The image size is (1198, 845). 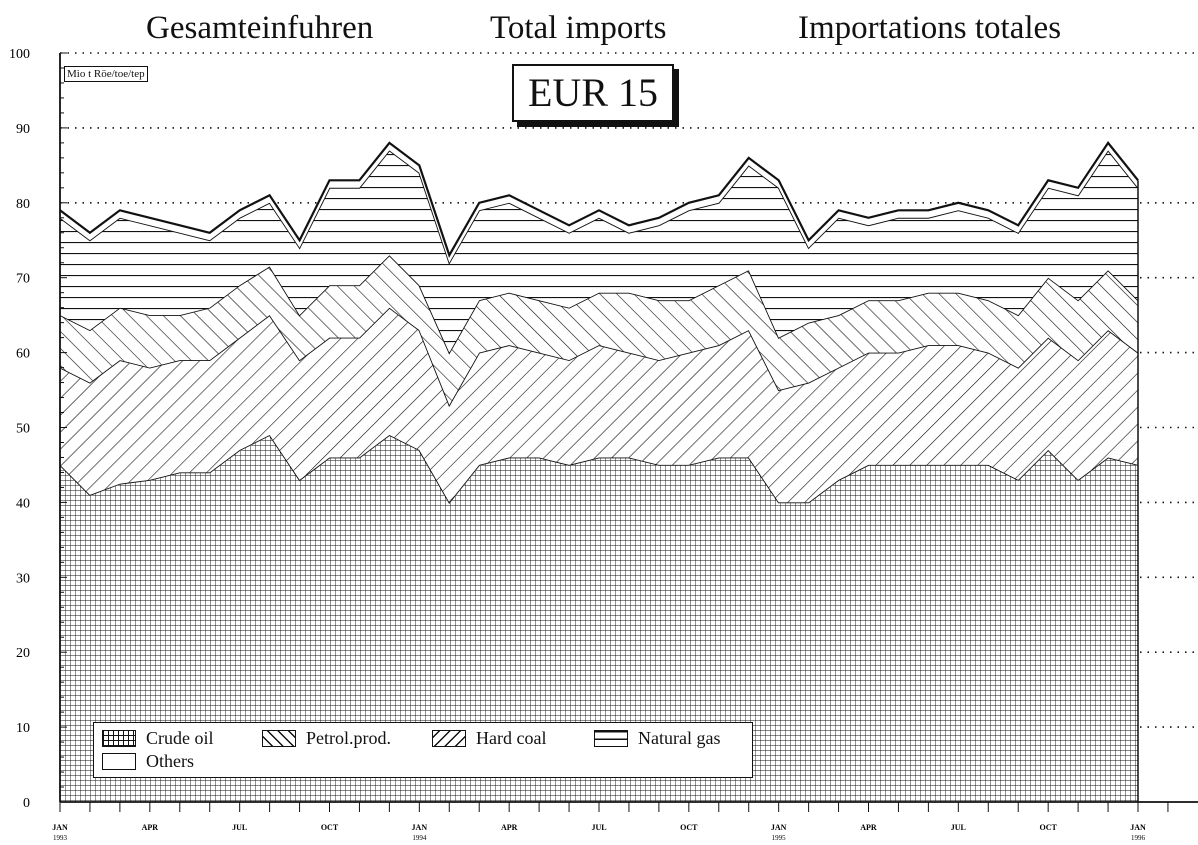 I want to click on title-french: Importations totales, so click(x=930, y=28).